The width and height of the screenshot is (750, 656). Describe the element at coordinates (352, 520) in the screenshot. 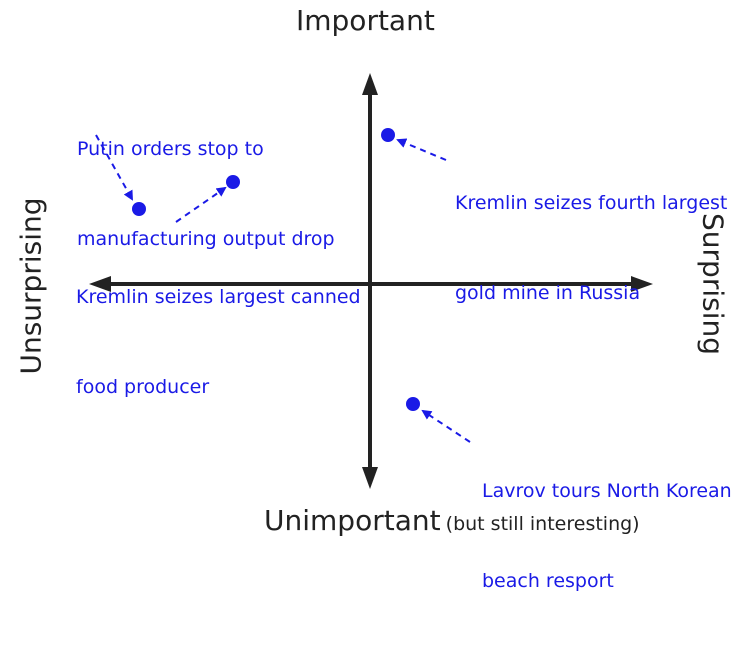

I see `label-unimportant: Unimportant` at that location.